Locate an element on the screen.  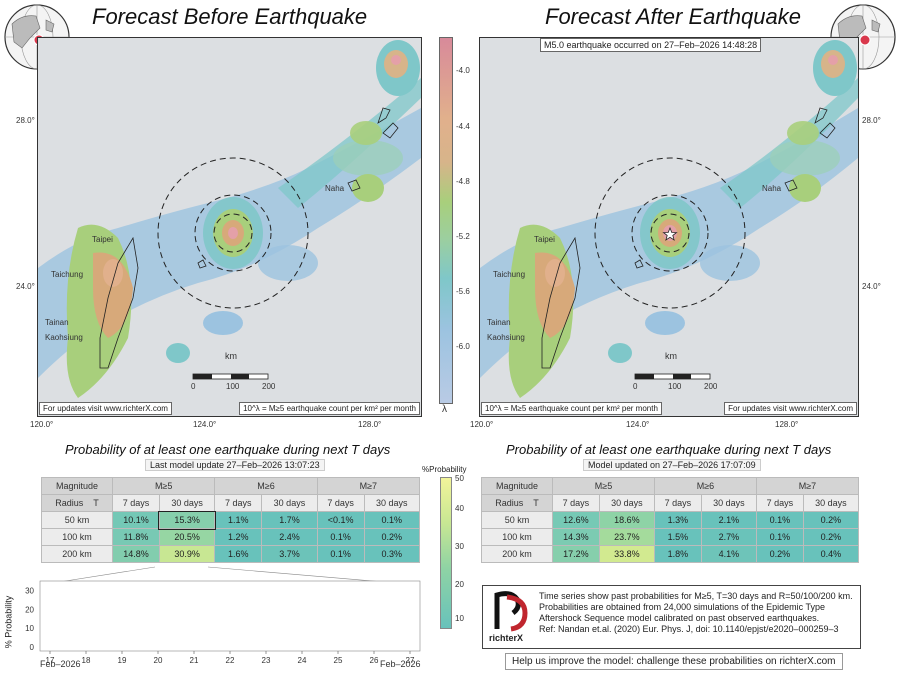
left-footer-url: For updates visit www.richterX.com is located at coordinates (105, 408).